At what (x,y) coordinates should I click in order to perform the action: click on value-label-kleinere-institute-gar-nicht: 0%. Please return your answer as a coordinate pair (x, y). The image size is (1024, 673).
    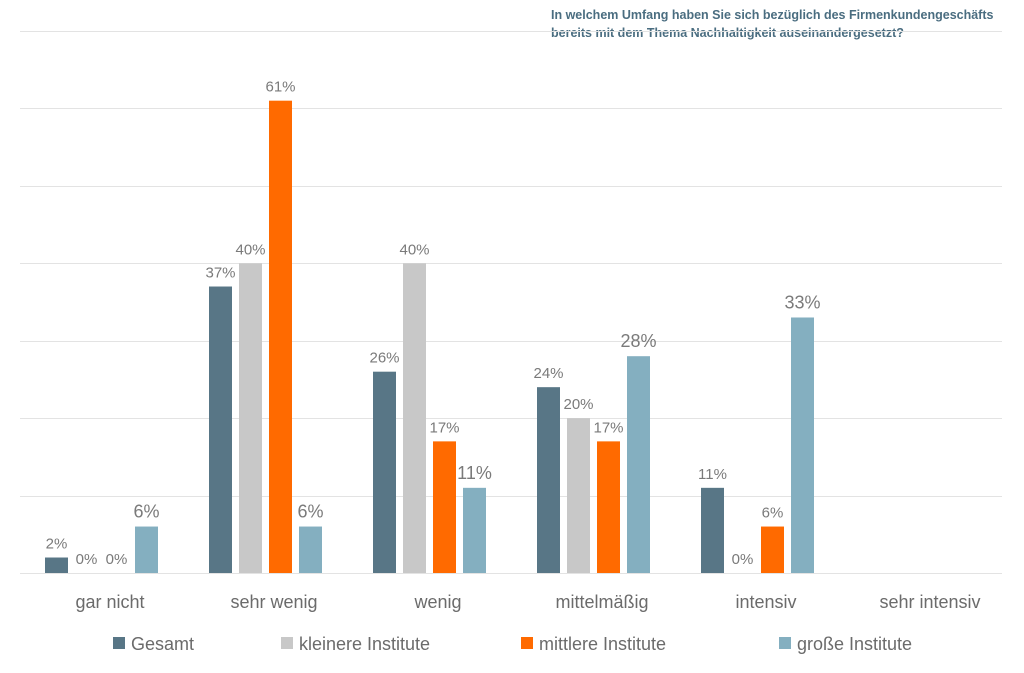
    Looking at the image, I should click on (87, 559).